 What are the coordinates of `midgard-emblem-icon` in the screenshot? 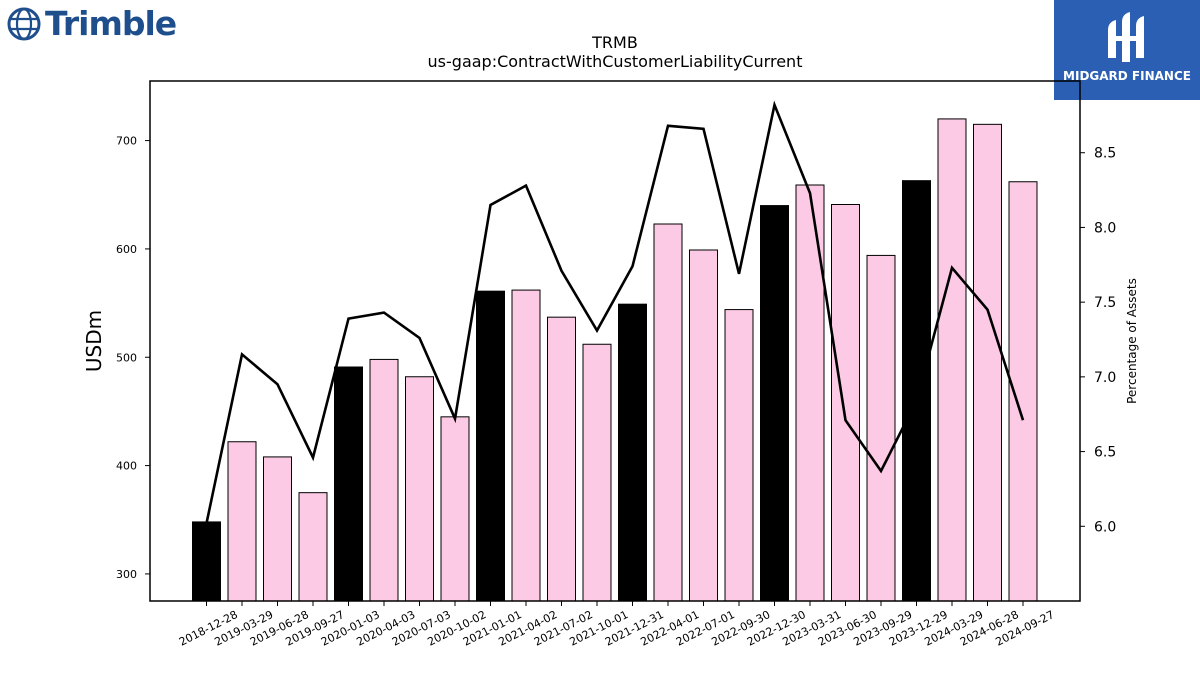 It's located at (1126, 37).